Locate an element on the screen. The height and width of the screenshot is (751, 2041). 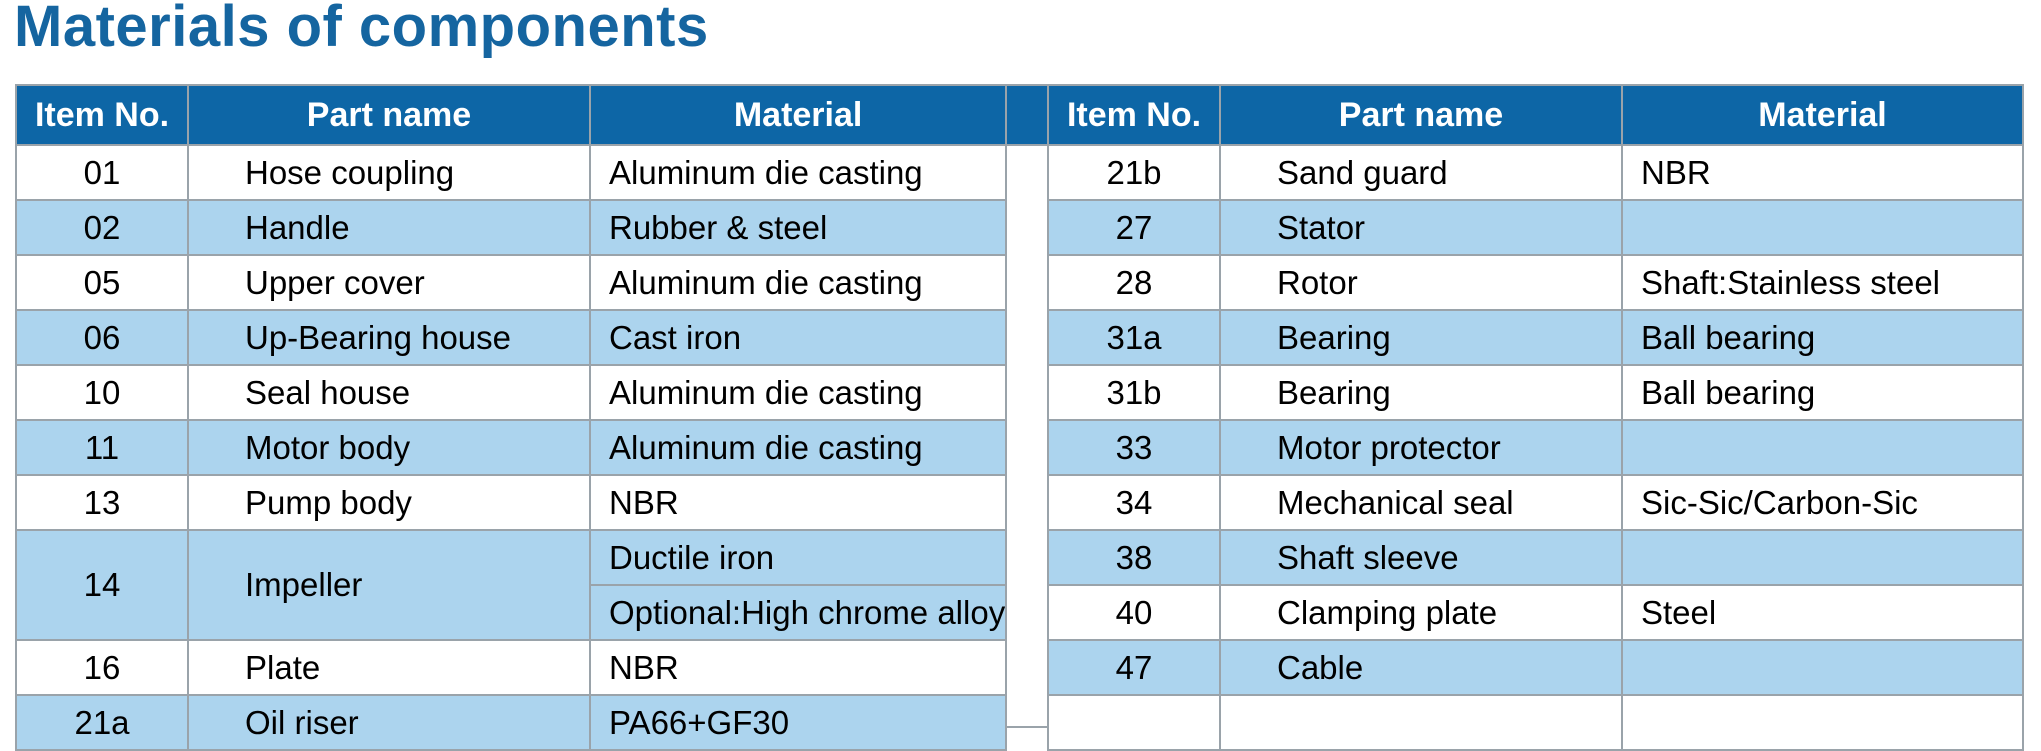
table-row: 31b Bearing Ball bearing is located at coordinates (1535, 392).